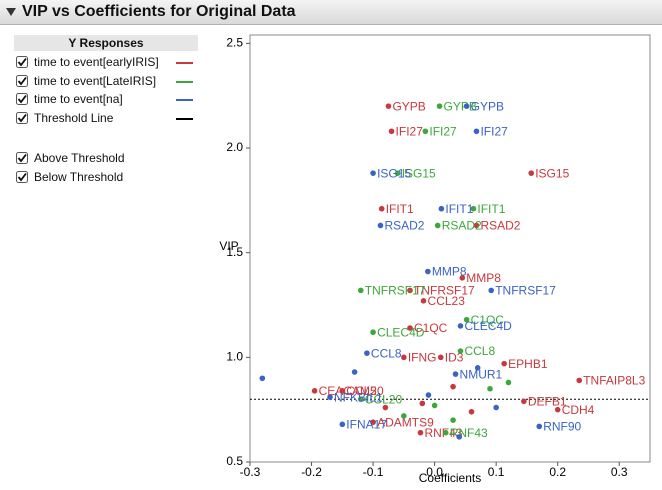  I want to click on point-label: EPHB1, so click(528, 364).